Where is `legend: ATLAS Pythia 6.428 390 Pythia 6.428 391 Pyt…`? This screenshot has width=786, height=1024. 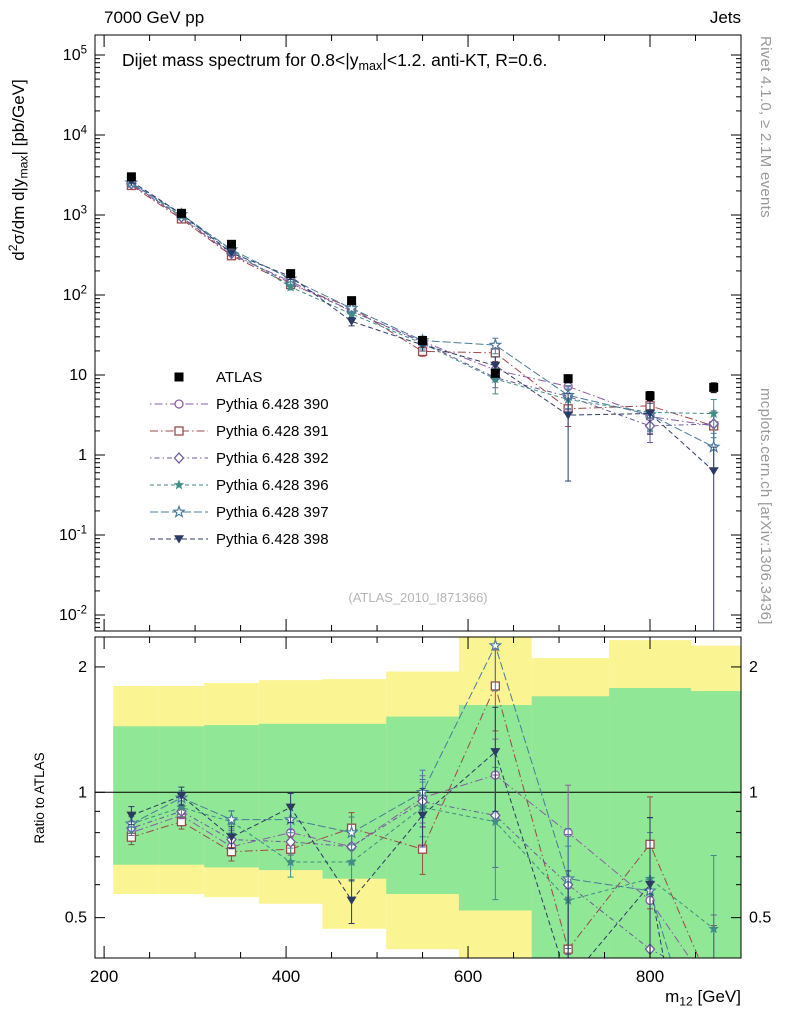
legend: ATLAS Pythia 6.428 390 Pythia 6.428 391 Pyt… is located at coordinates (239, 458).